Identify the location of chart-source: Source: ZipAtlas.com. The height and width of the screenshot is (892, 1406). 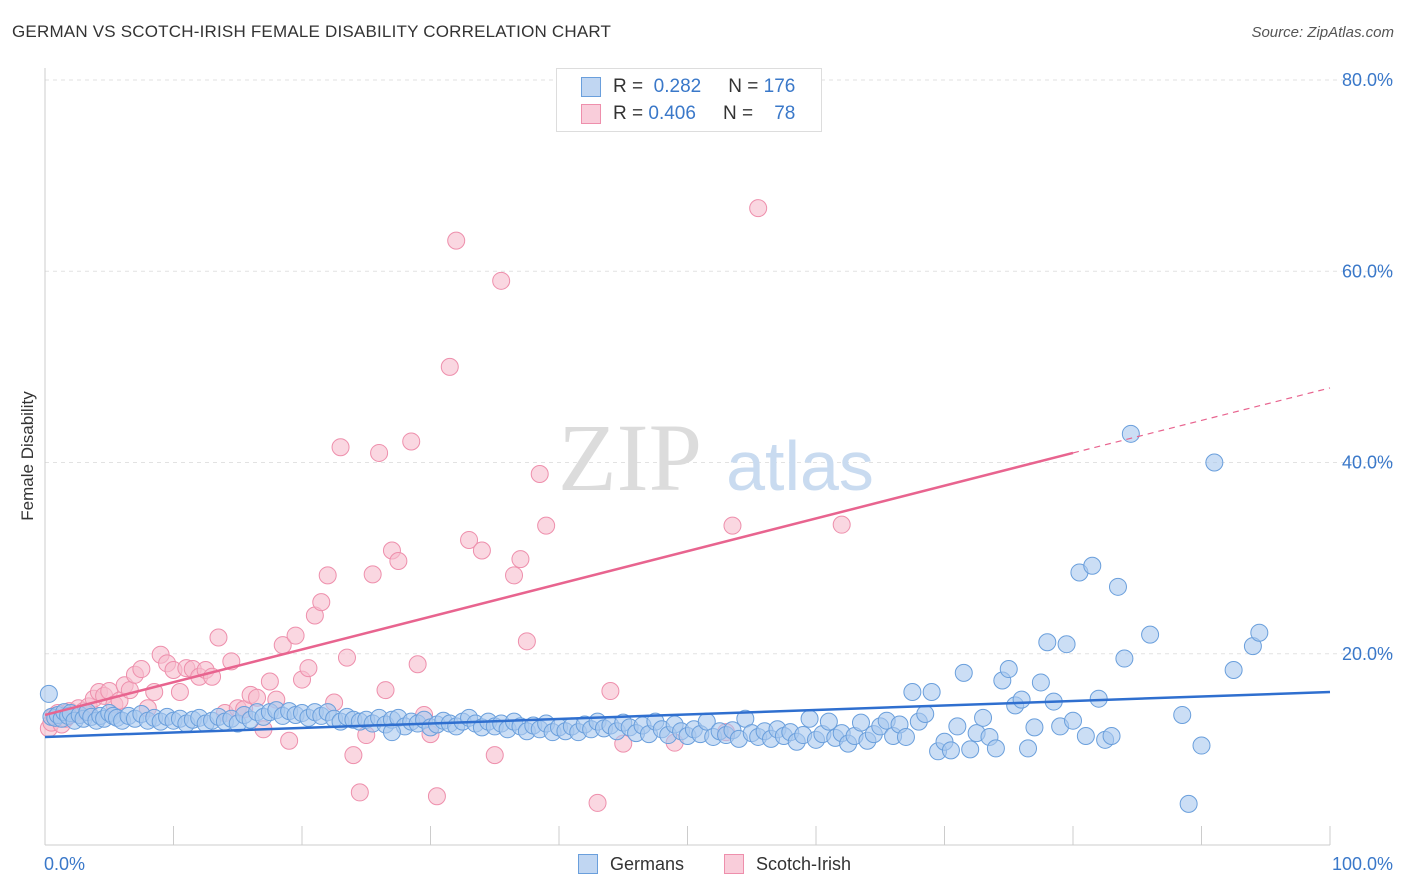
(1322, 32).